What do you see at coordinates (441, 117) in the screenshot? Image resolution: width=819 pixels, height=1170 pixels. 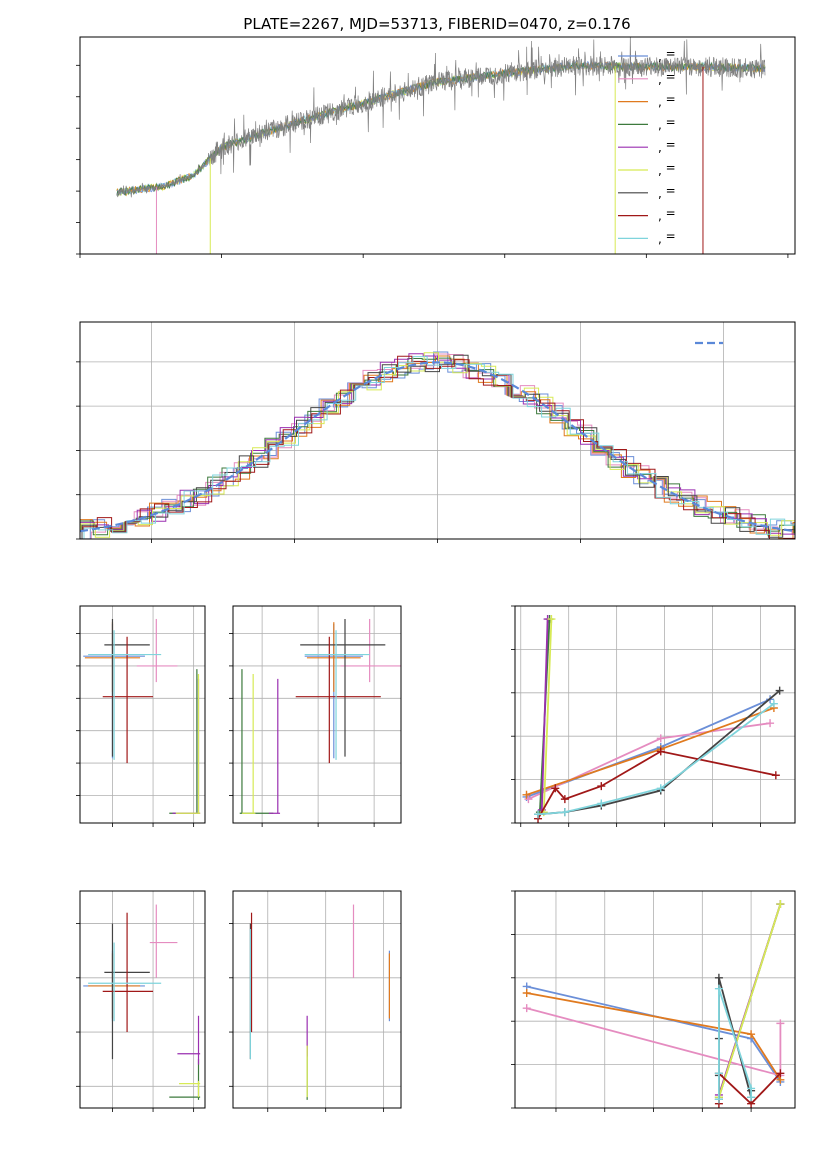 I see `observed-spectrum-line` at bounding box center [441, 117].